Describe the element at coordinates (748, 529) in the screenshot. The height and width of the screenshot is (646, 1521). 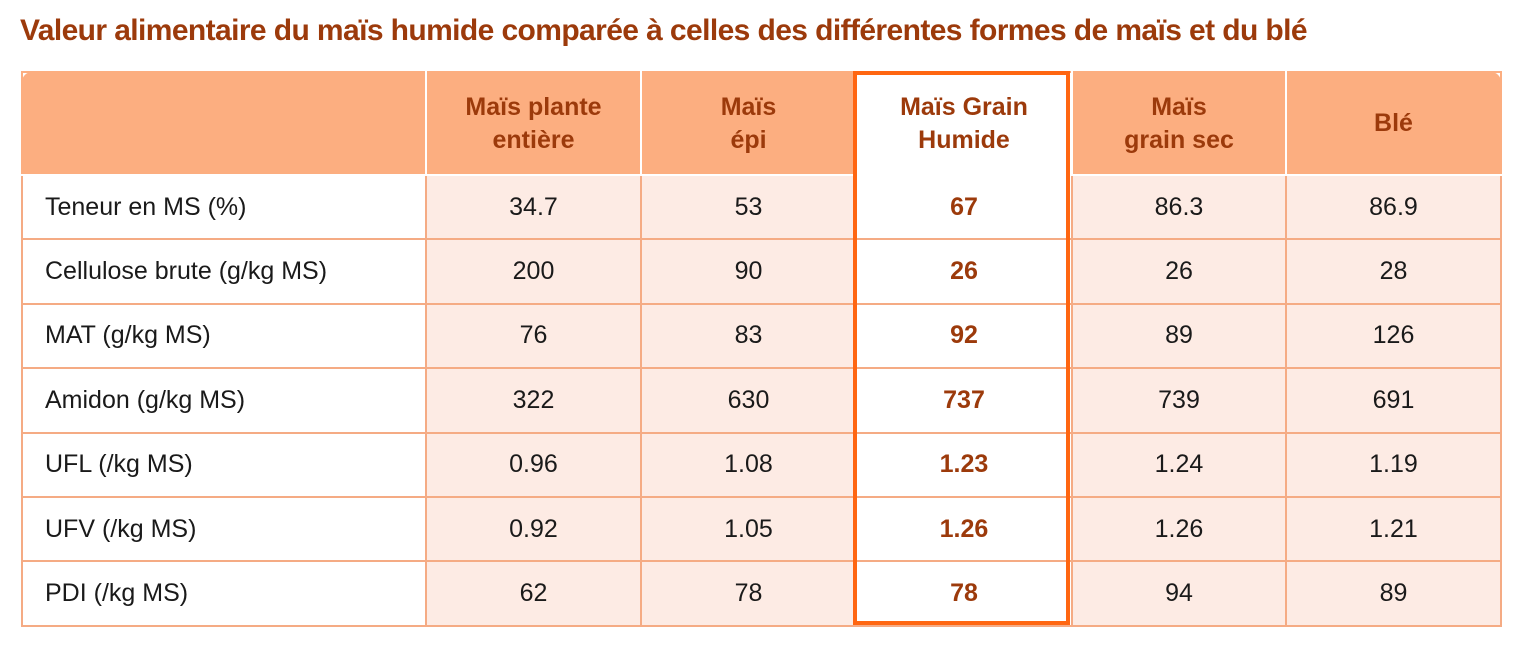
I see `table-cell: 1.05` at that location.